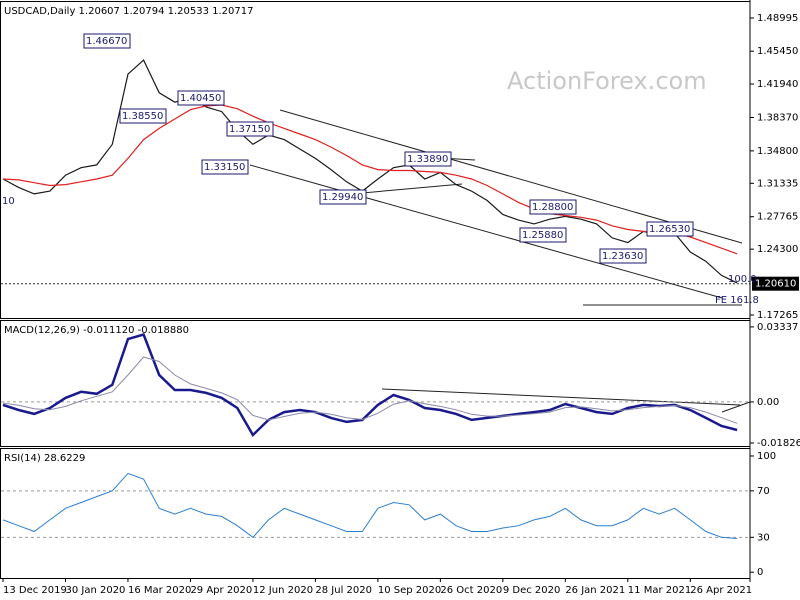 The width and height of the screenshot is (800, 600). I want to click on y-tick-label: 0, so click(760, 572).